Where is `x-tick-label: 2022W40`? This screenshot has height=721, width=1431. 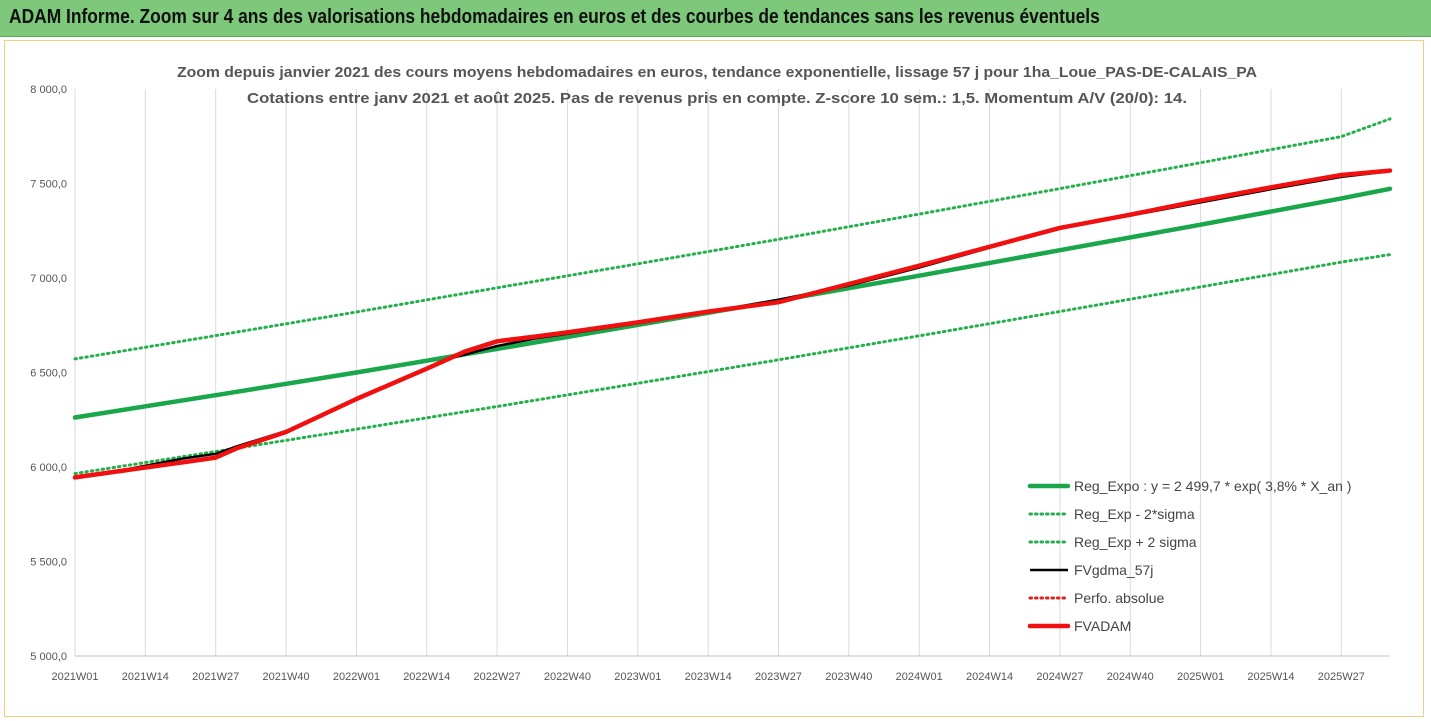
x-tick-label: 2022W40 is located at coordinates (567, 677).